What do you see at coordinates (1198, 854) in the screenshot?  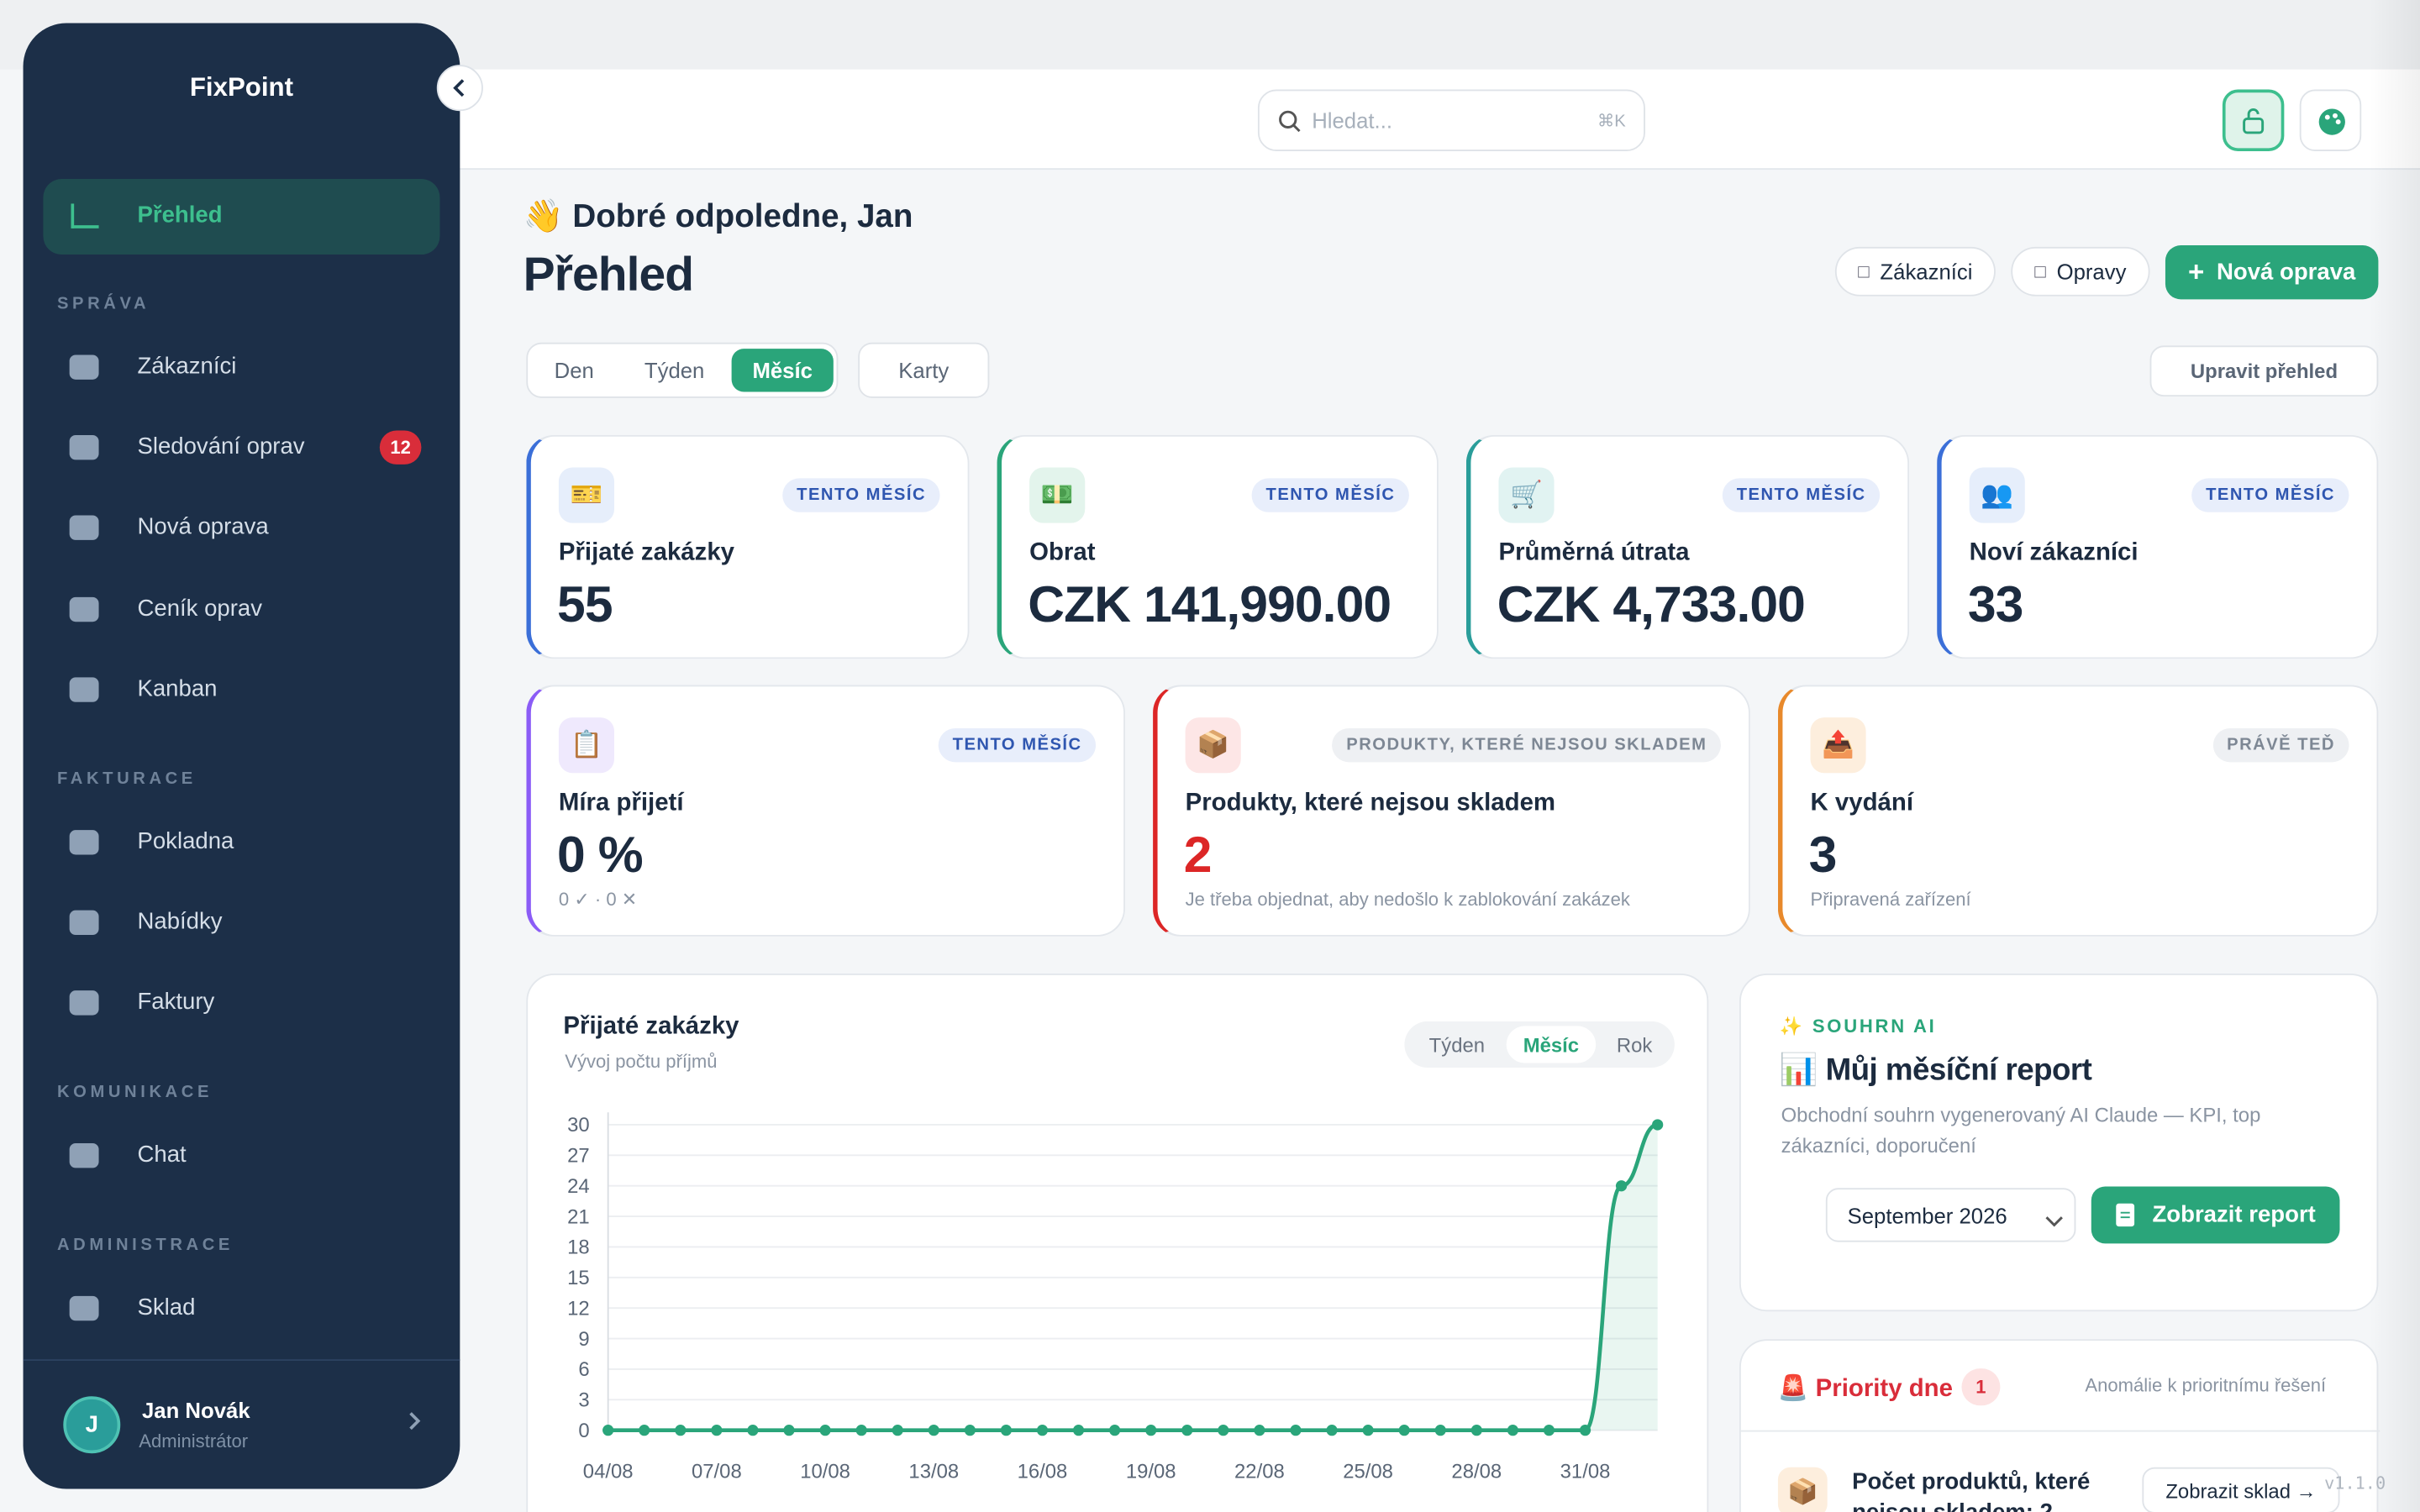 I see `card-value: 2` at bounding box center [1198, 854].